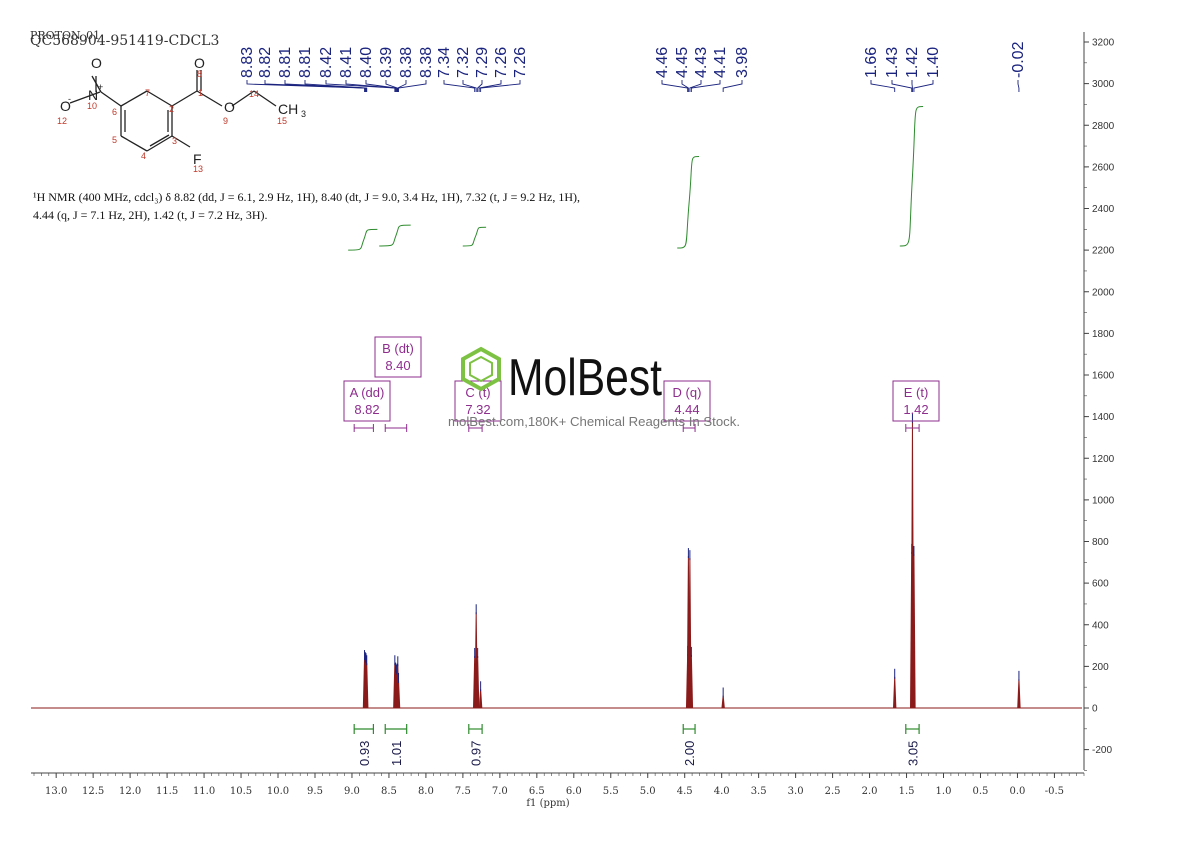 The image size is (1190, 841). I want to click on multiplet-shift: 1.42, so click(915, 409).